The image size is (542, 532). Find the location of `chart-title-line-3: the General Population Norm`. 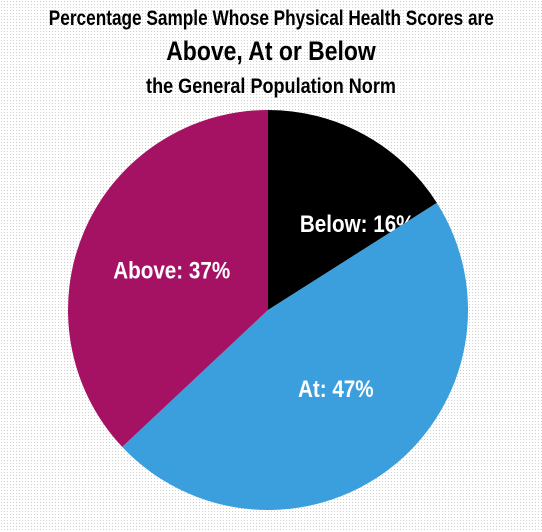

chart-title-line-3: the General Population Norm is located at coordinates (271, 86).